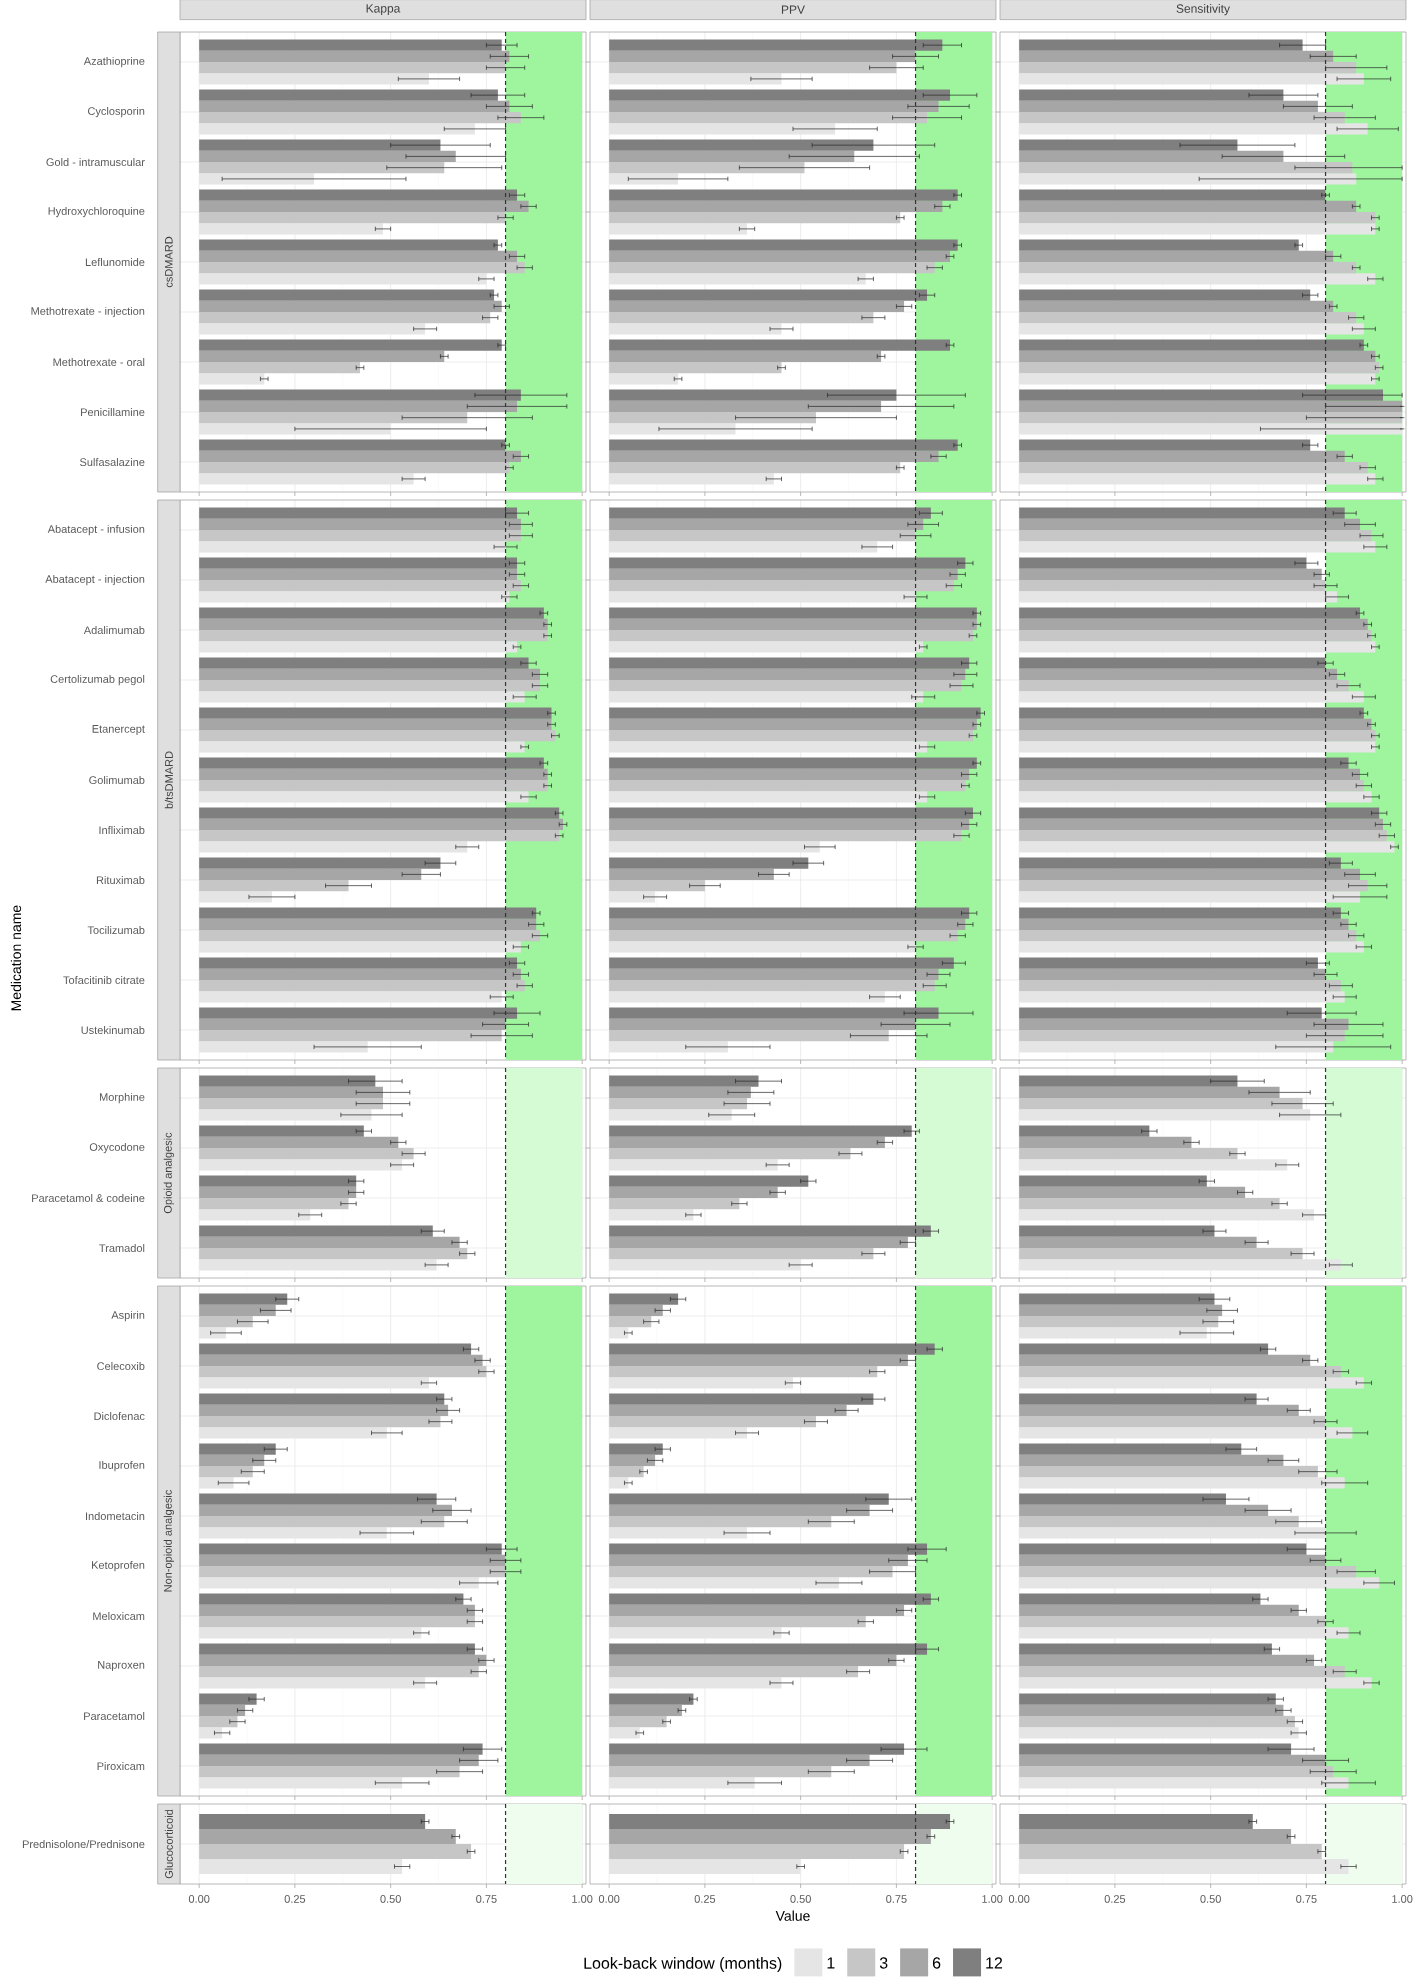  I want to click on legend-label: 6, so click(936, 1963).